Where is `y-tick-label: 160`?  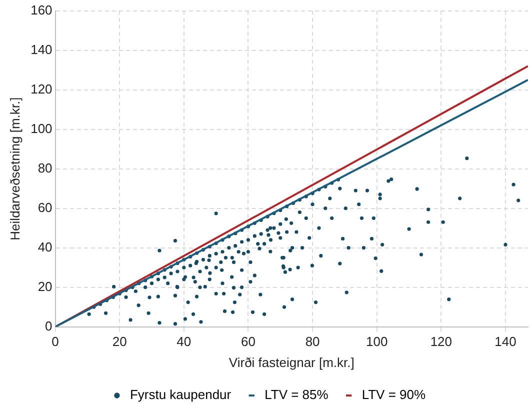
y-tick-label: 160 is located at coordinates (41, 10).